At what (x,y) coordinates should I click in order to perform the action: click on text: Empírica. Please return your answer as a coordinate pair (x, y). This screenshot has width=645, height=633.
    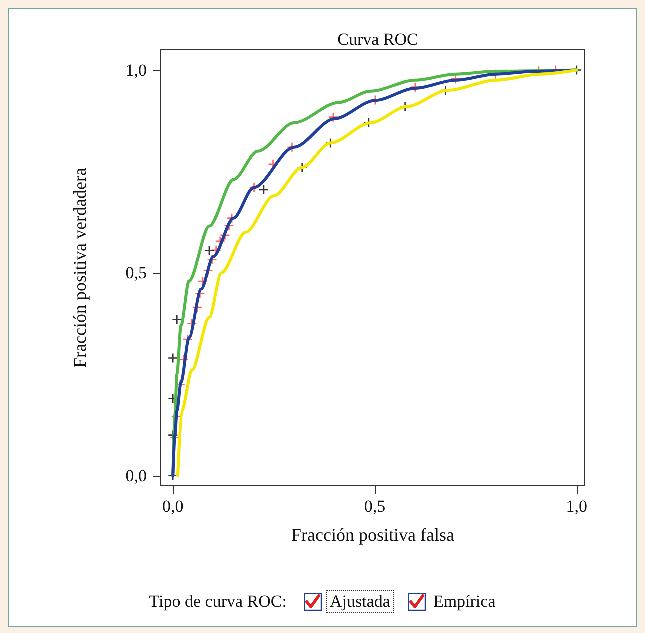
    Looking at the image, I should click on (464, 601).